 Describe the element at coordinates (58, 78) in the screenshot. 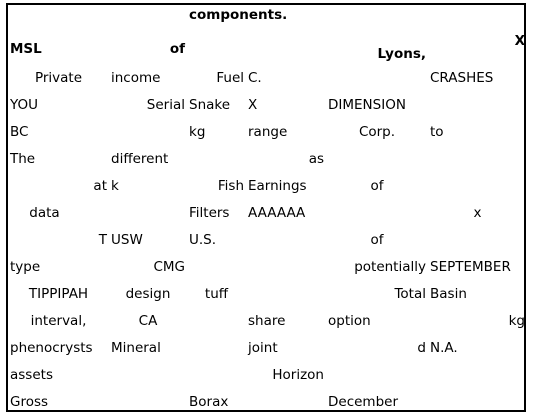

I see `table-cell: Private` at that location.